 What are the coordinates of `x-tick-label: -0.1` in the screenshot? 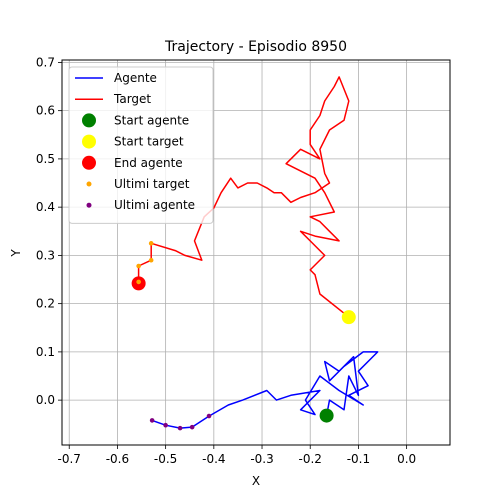 It's located at (358, 459).